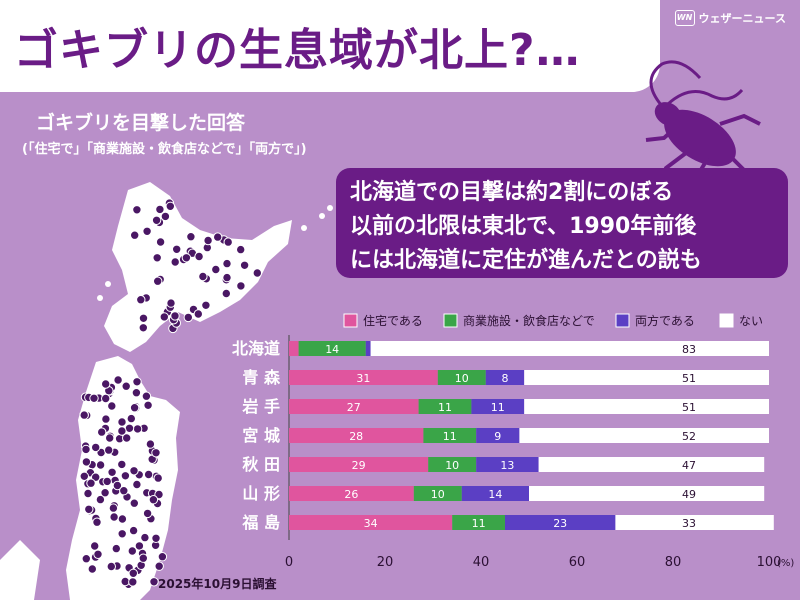 Image resolution: width=800 pixels, height=600 pixels. Describe the element at coordinates (260, 406) in the screenshot. I see `category-label: 岩 手` at that location.